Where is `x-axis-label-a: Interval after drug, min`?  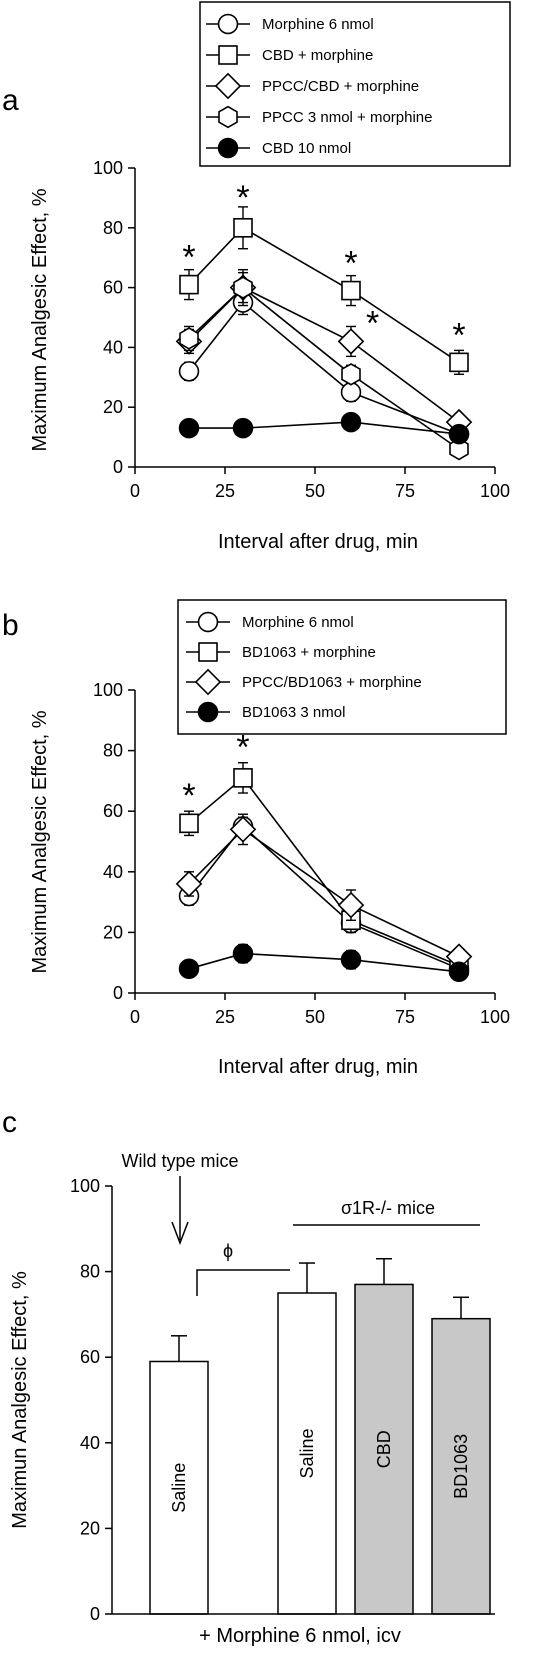
x-axis-label-a: Interval after drug, min is located at coordinates (318, 542).